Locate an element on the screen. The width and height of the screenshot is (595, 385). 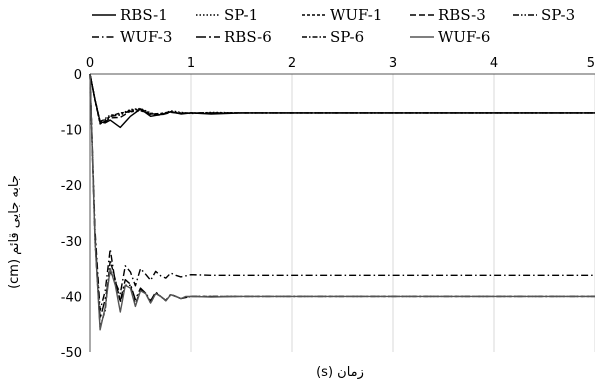
legend-label: SP-3 is located at coordinates (558, 15).